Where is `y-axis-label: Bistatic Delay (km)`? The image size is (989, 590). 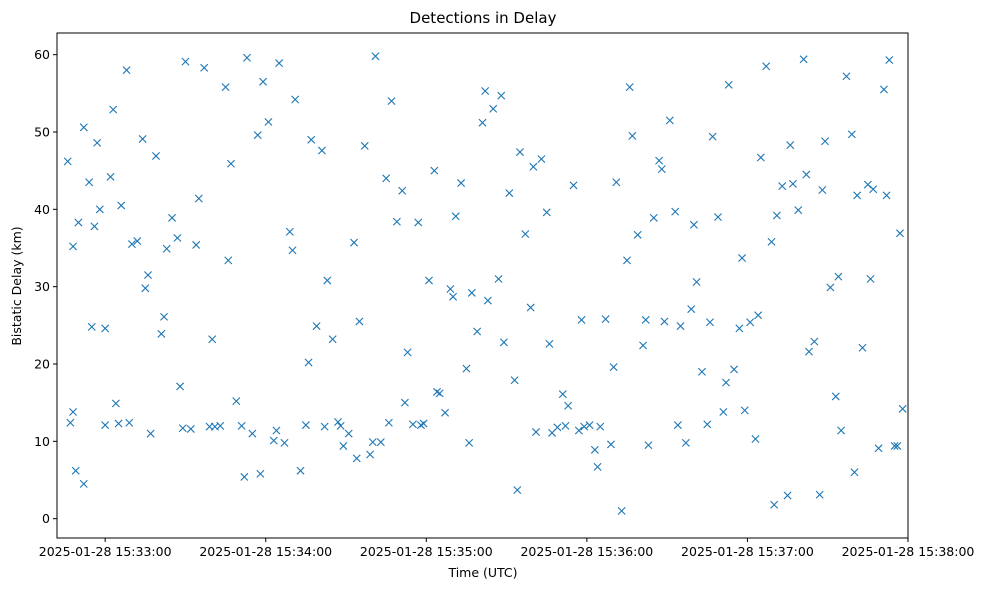
y-axis-label: Bistatic Delay (km) is located at coordinates (16, 285).